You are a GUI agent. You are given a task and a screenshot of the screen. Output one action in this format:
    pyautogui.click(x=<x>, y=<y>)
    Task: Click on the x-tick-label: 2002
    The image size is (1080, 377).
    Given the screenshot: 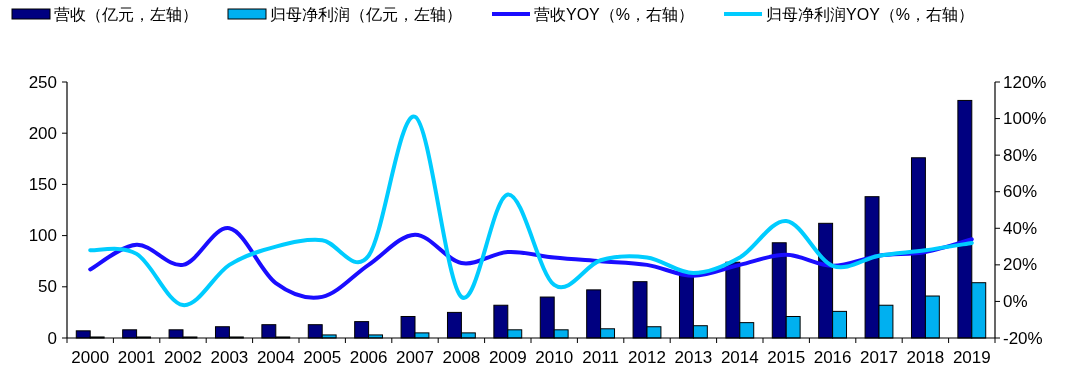 What is the action you would take?
    pyautogui.click(x=183, y=357)
    